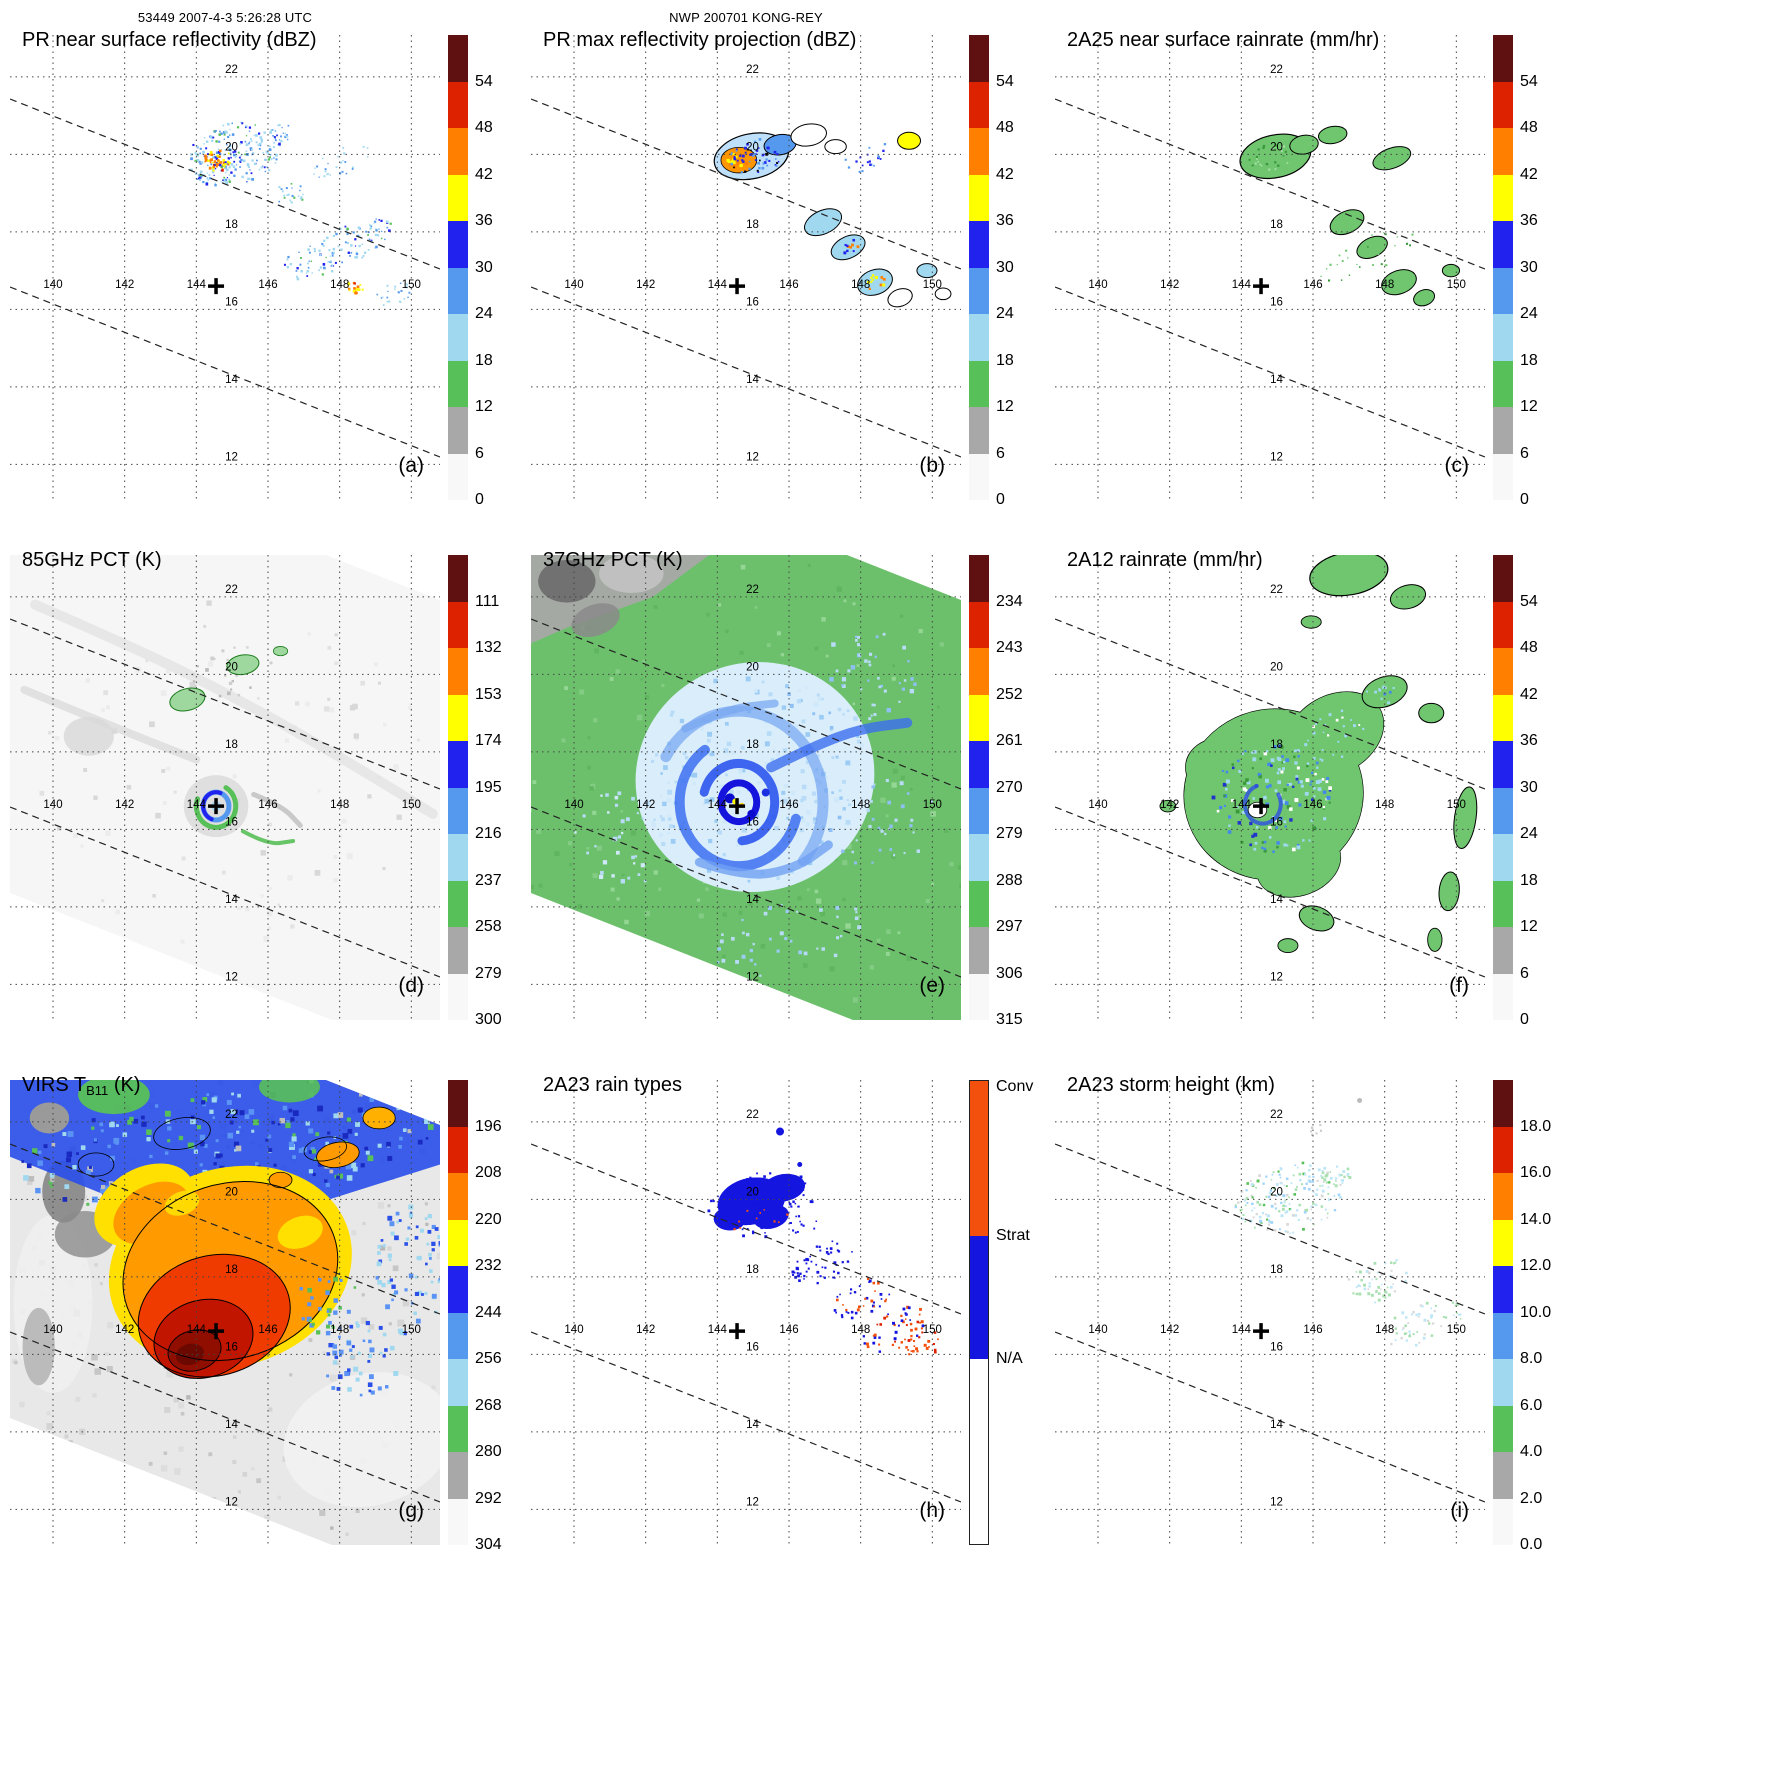  Describe the element at coordinates (1531, 1451) in the screenshot. I see `colorbar-tick: 4.0` at that location.